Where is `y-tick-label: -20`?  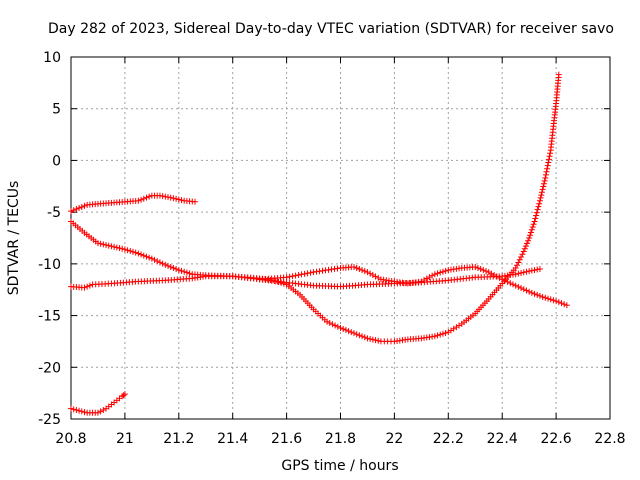 y-tick-label: -20 is located at coordinates (49, 368).